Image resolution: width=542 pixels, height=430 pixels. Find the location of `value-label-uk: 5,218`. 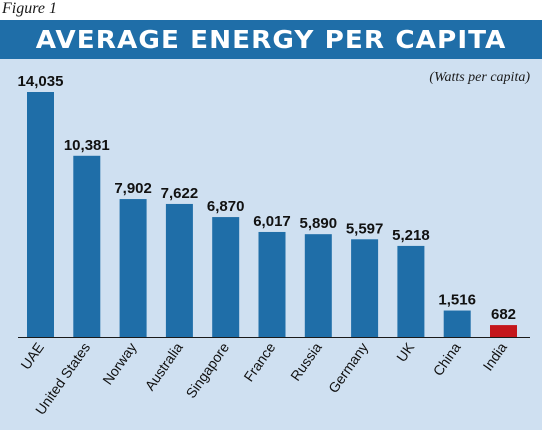

value-label-uk: 5,218 is located at coordinates (411, 235).